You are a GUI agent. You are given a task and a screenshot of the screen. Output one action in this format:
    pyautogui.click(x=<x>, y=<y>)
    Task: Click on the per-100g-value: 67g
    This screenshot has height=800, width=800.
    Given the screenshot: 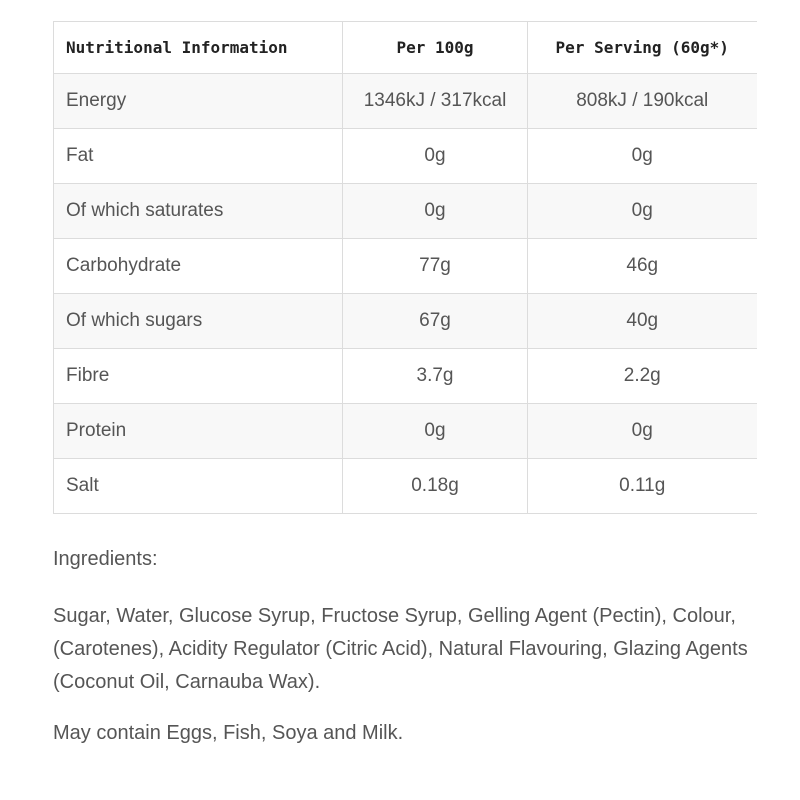 What is the action you would take?
    pyautogui.click(x=435, y=321)
    